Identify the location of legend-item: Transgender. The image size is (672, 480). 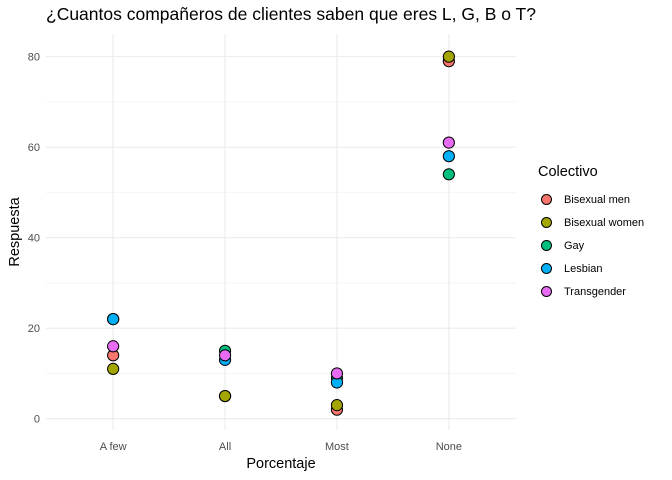
(591, 291).